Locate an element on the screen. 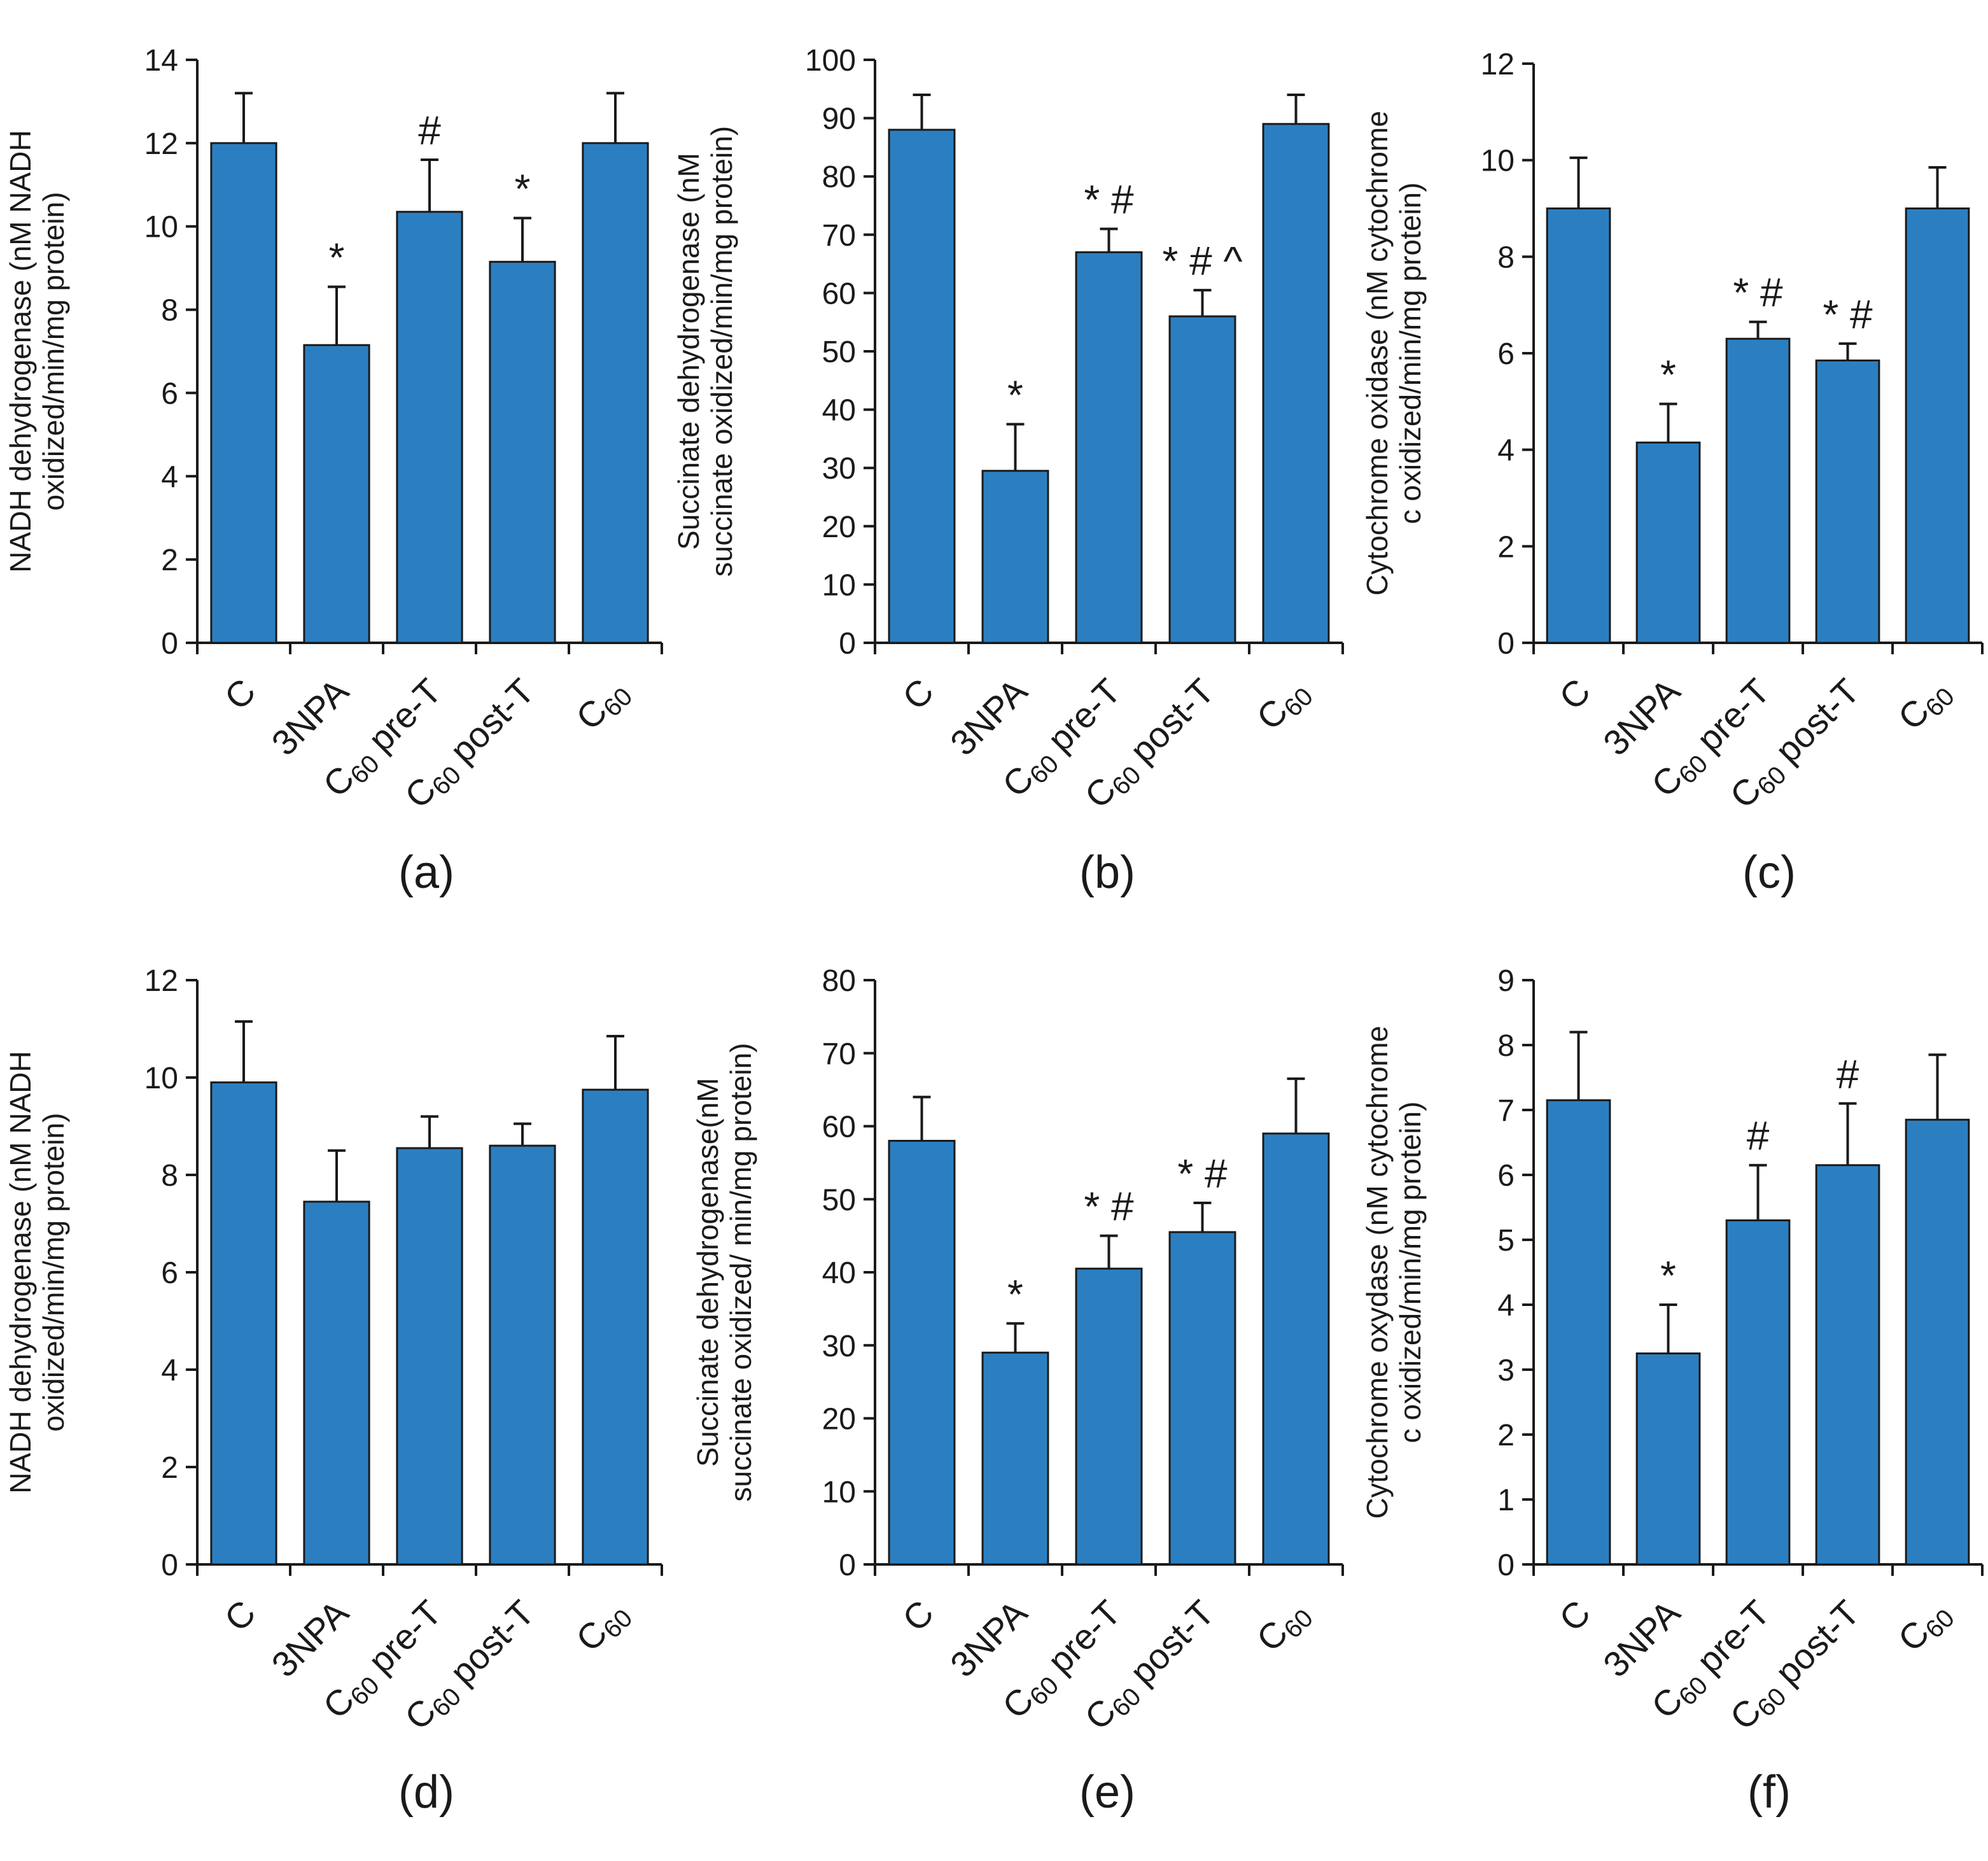 The height and width of the screenshot is (1861, 1988). y-axis-label: NADH dehydrogenase (nM NADH is located at coordinates (20, 1272).